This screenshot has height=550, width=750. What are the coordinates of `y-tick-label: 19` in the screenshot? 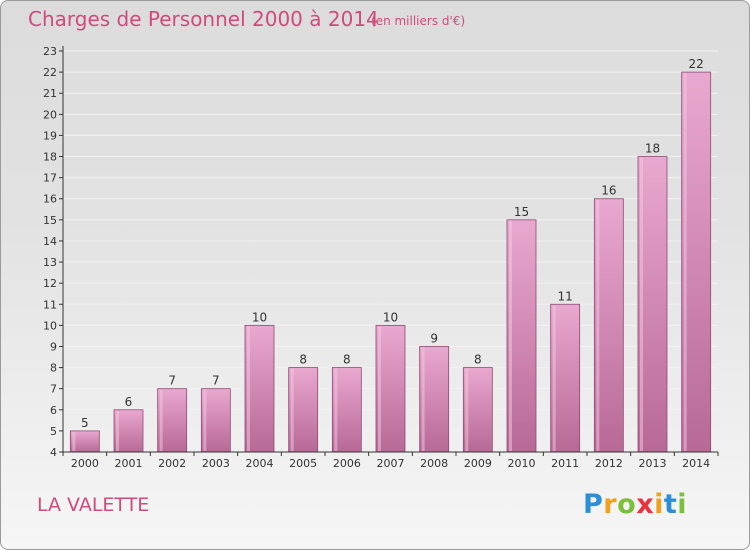 It's located at (50, 135).